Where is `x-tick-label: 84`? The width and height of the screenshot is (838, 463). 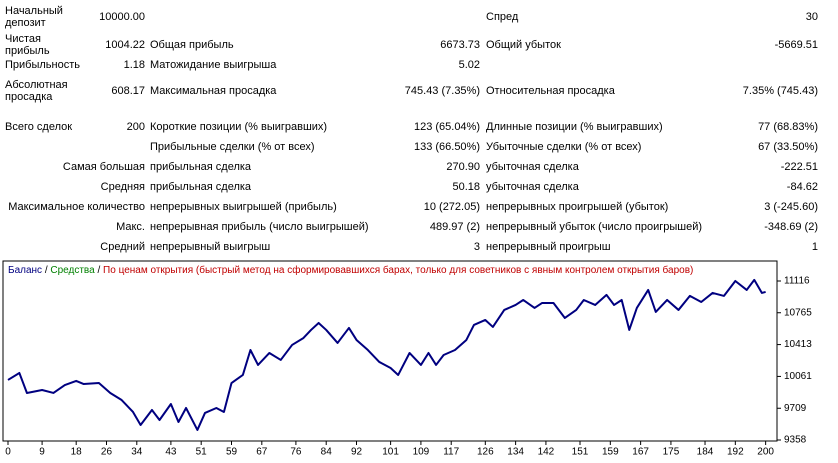
x-tick-label: 84 is located at coordinates (327, 452).